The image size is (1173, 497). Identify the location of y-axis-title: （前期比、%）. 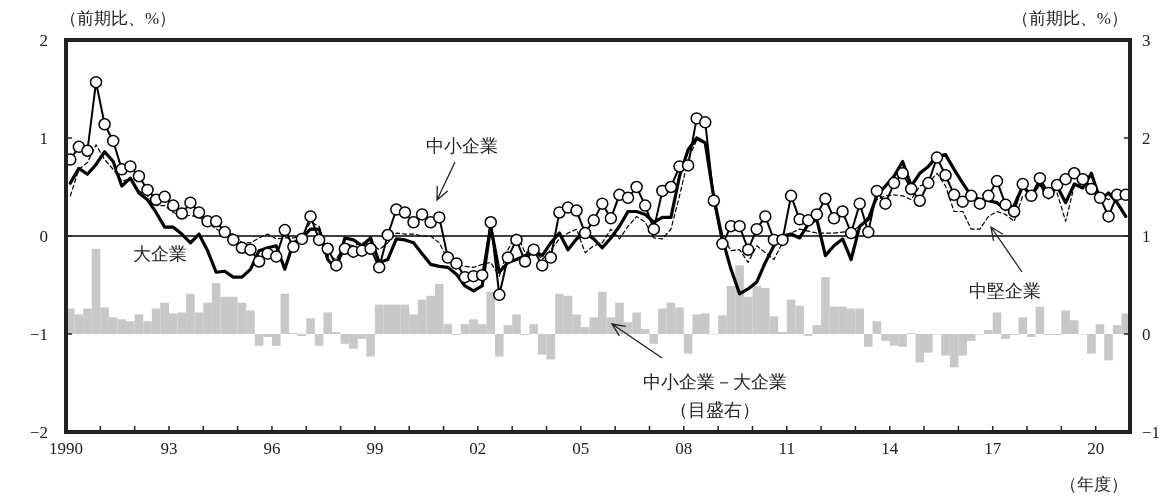
(118, 18).